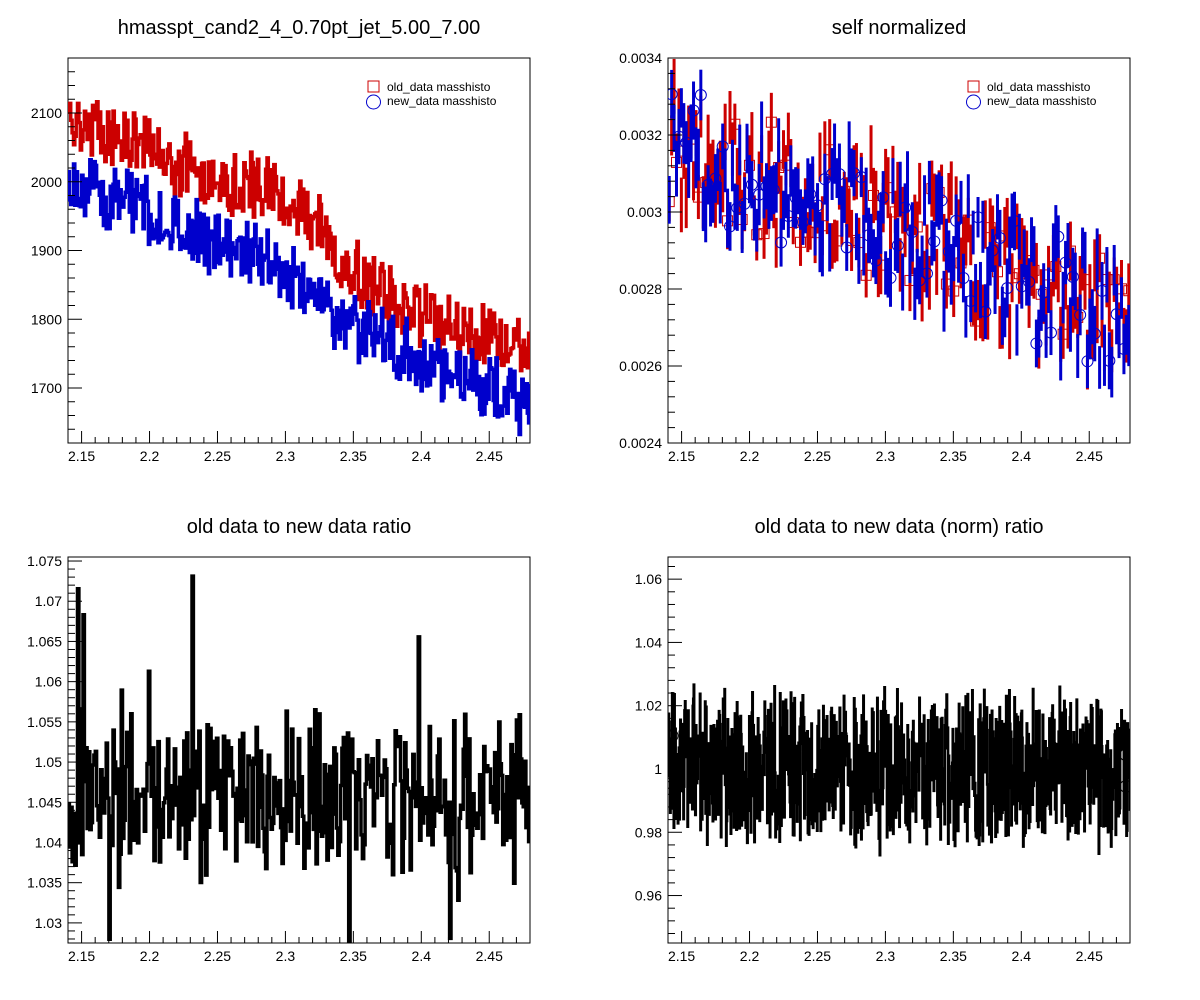  What do you see at coordinates (44, 561) in the screenshot?
I see `y-tick-label: 1.075` at bounding box center [44, 561].